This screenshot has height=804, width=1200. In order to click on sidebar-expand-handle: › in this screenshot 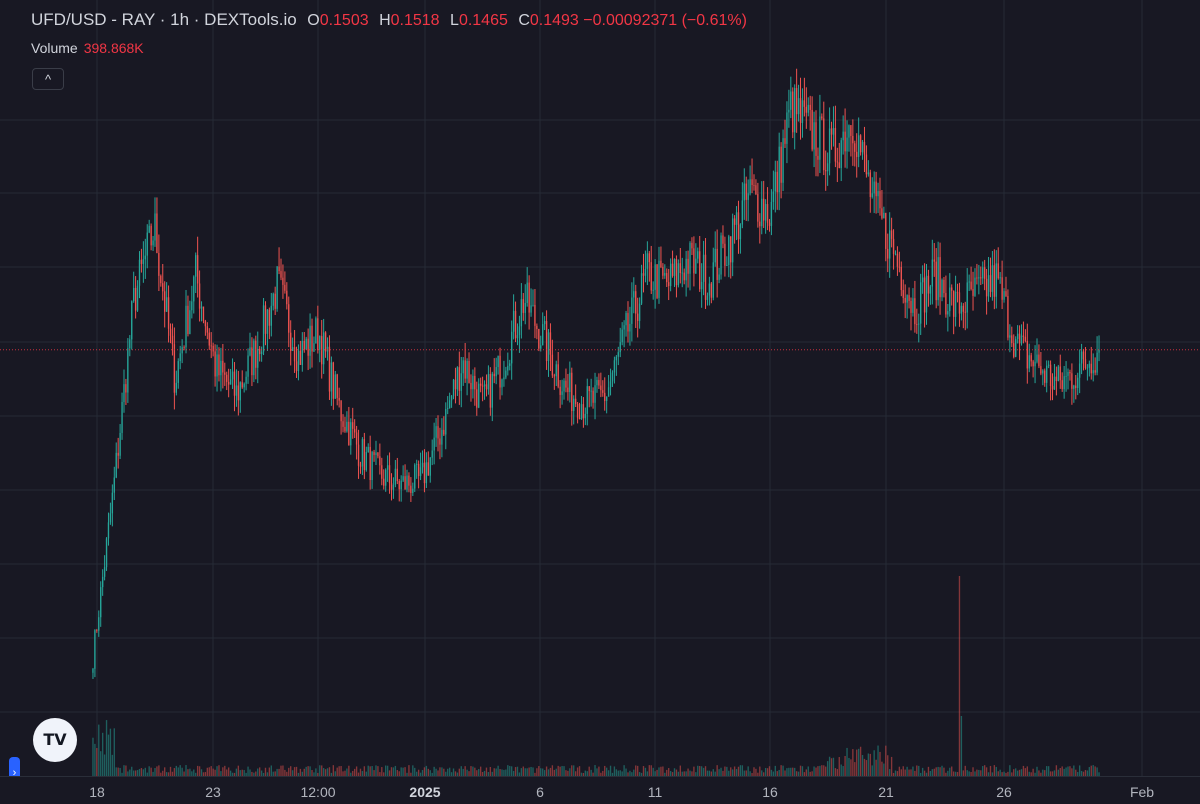, I will do `click(14, 773)`.